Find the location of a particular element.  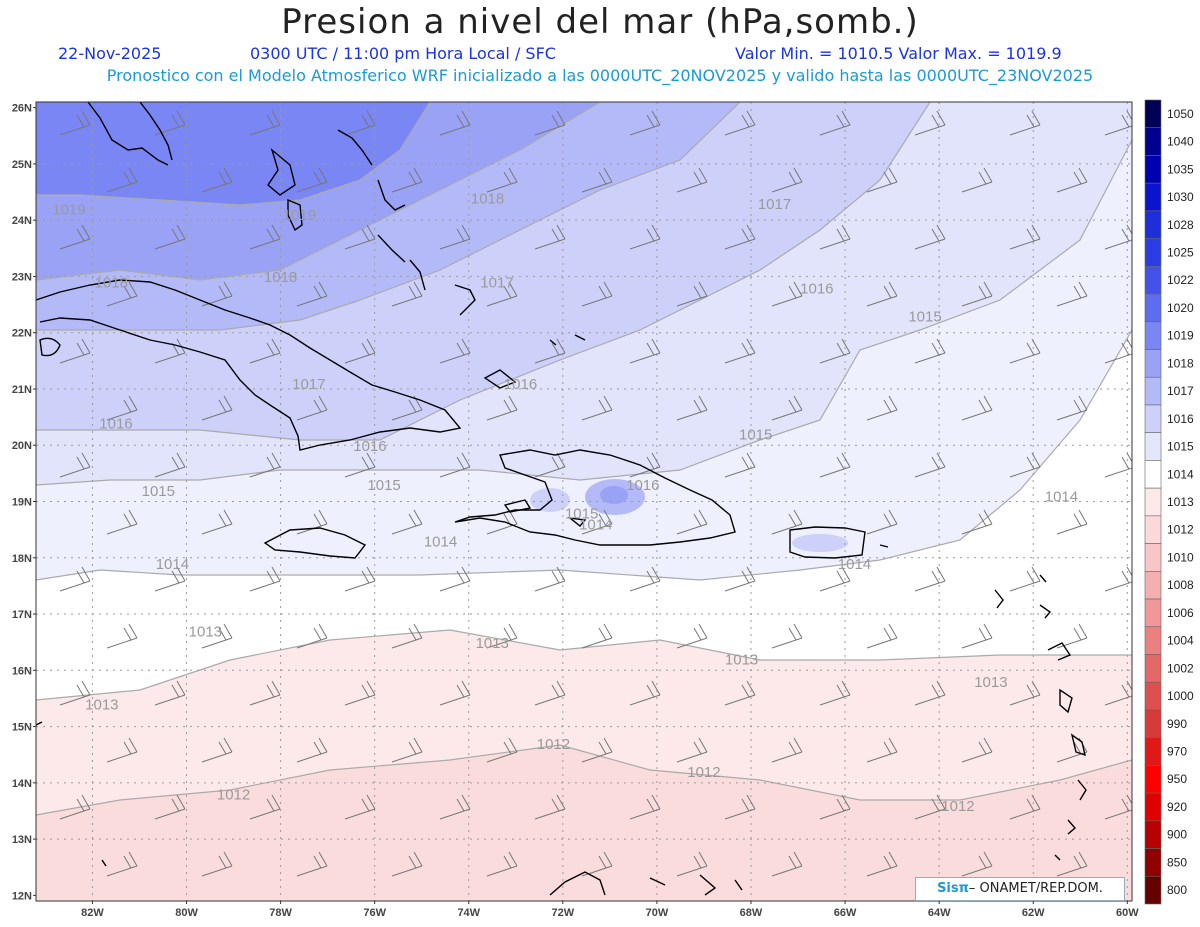

legend-label: 1008 is located at coordinates (1180, 585).